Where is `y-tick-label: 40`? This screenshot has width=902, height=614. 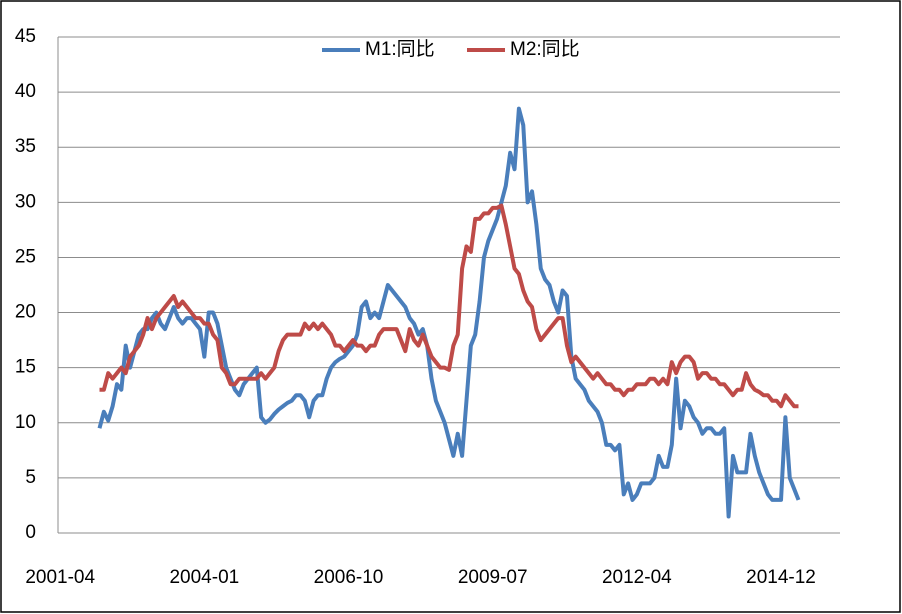
y-tick-label: 40 is located at coordinates (25, 91).